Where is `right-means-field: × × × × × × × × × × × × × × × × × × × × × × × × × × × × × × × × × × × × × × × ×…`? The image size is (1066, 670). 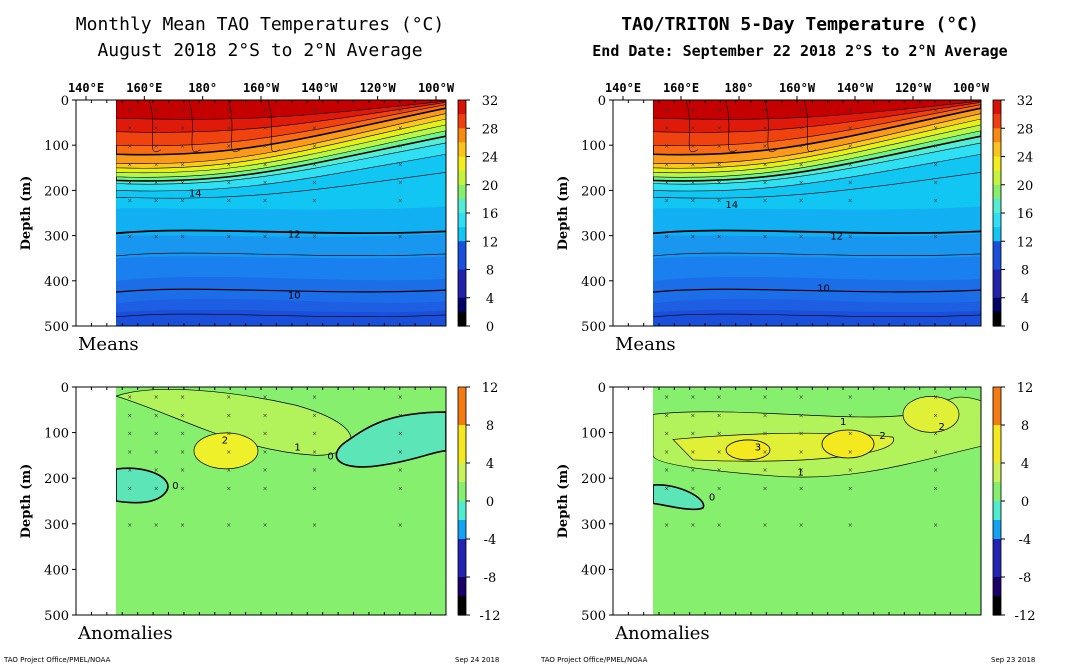
right-means-field: × × × × × × × × × × × × × × × × × × × × × × × × × × × × × × × × × × × × × × × ×… is located at coordinates (817, 213).